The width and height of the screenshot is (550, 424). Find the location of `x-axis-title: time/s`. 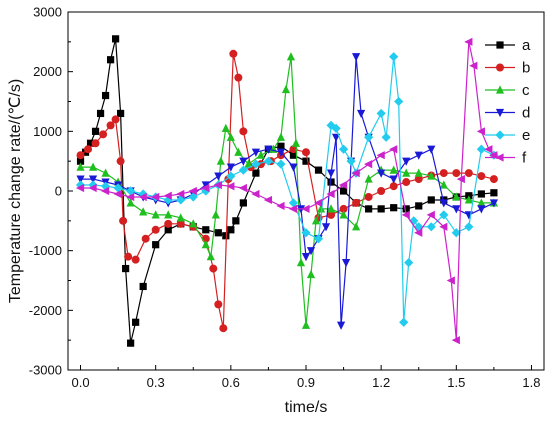

x-axis-title: time/s is located at coordinates (306, 407).